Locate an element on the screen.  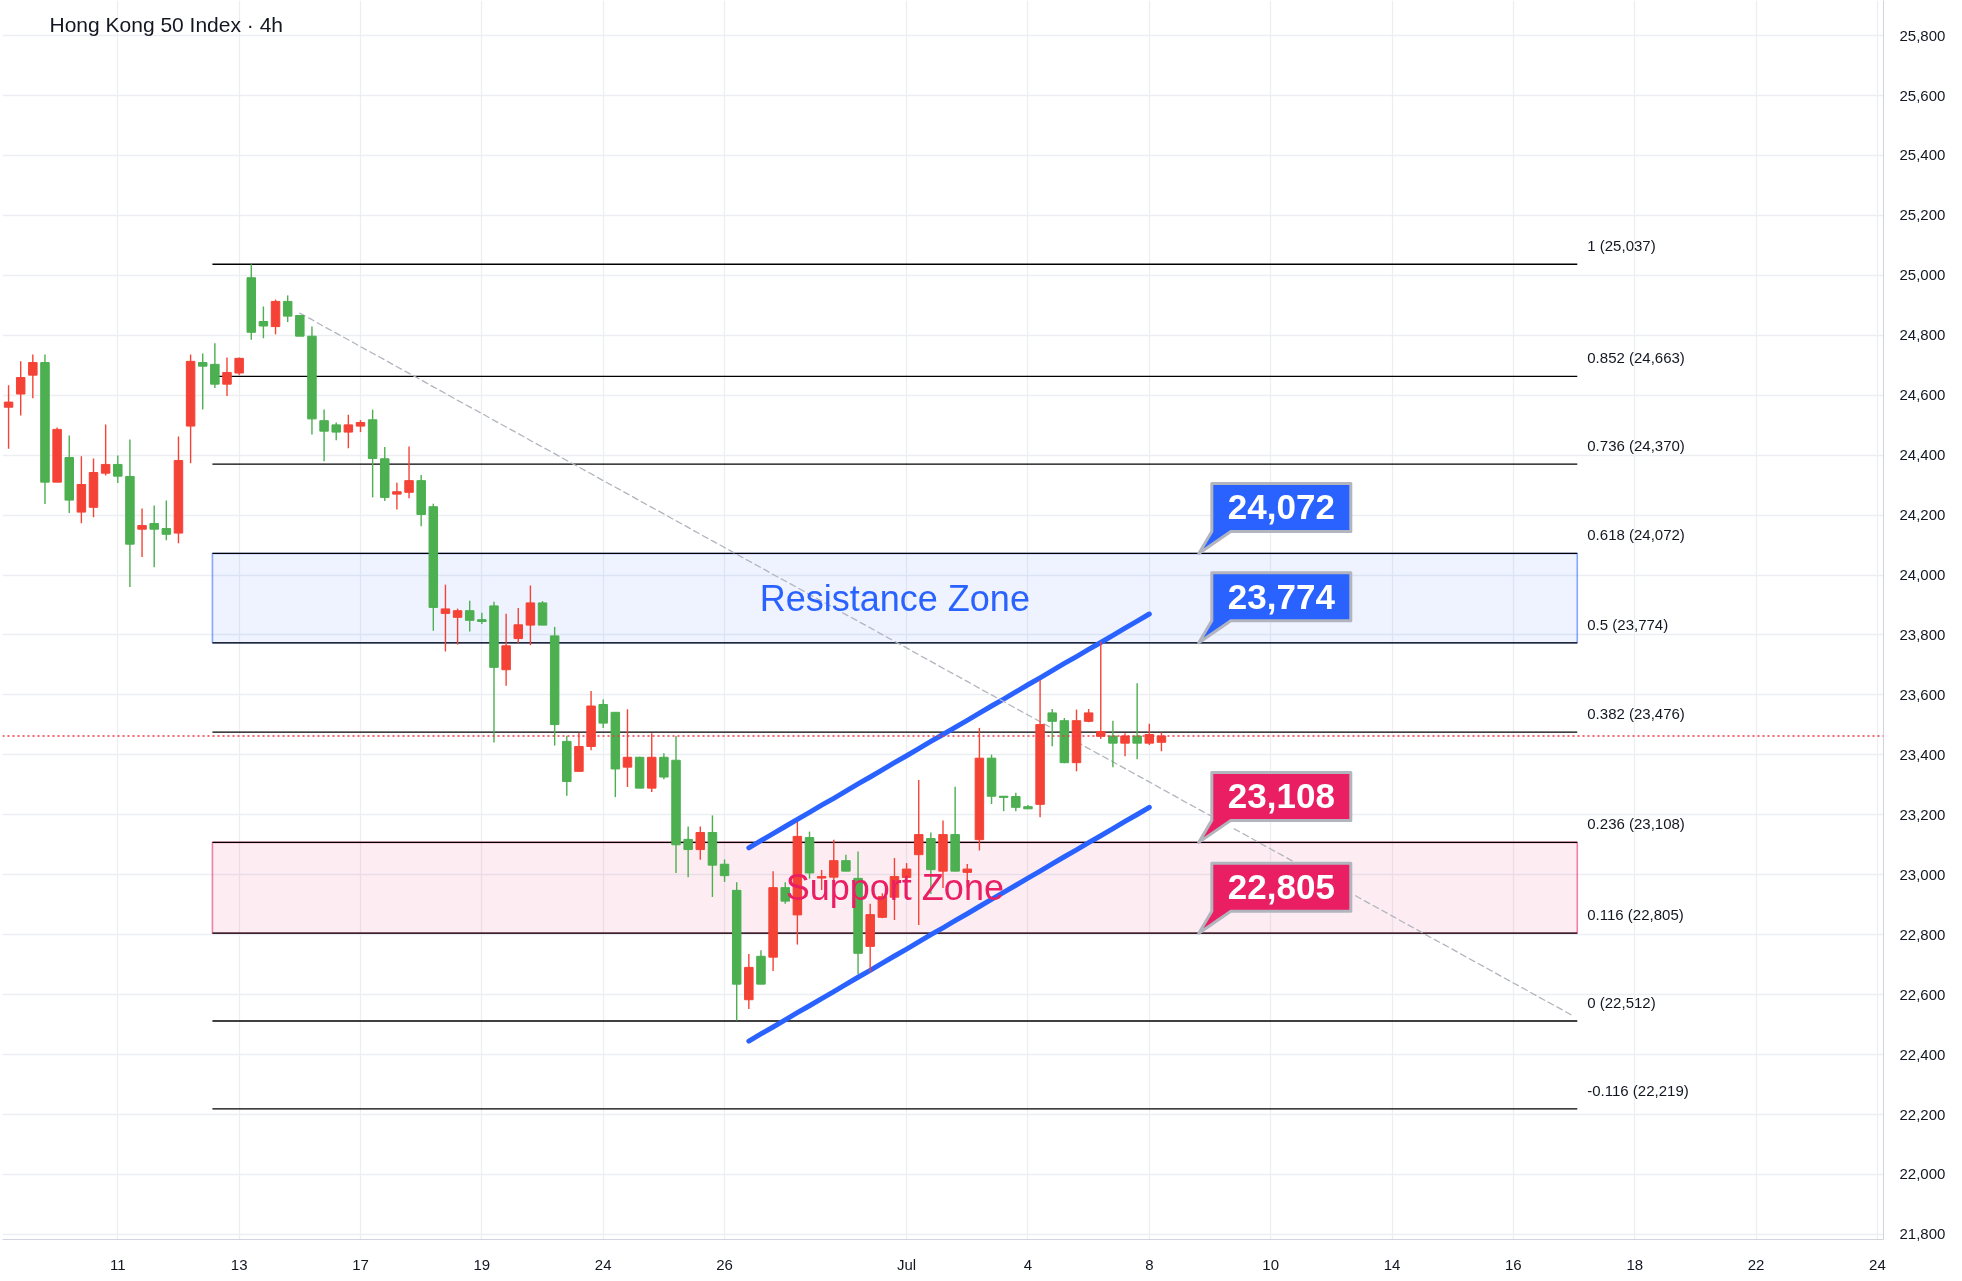
x-tick-label: 13 is located at coordinates (239, 1264).